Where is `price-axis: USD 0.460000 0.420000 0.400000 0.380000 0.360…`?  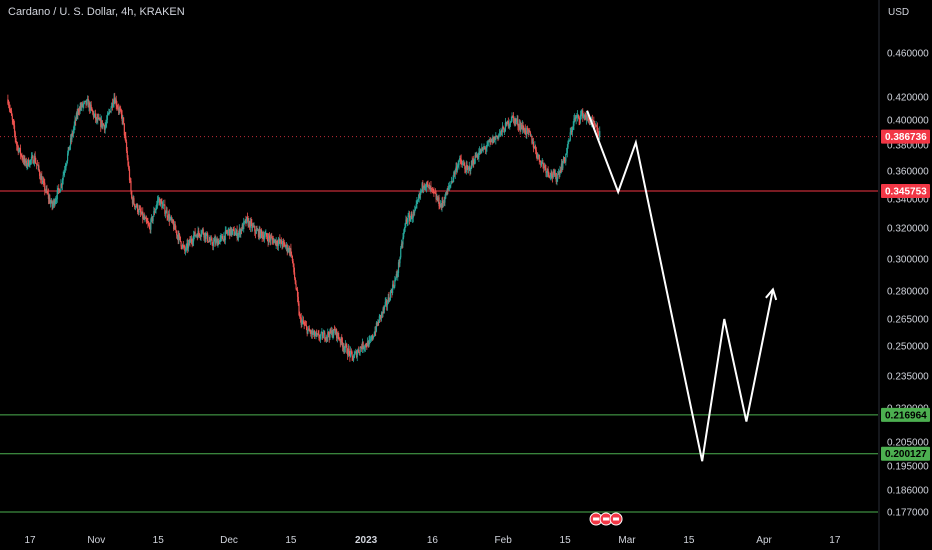 price-axis: USD 0.460000 0.420000 0.400000 0.380000 0.360… is located at coordinates (903, 275).